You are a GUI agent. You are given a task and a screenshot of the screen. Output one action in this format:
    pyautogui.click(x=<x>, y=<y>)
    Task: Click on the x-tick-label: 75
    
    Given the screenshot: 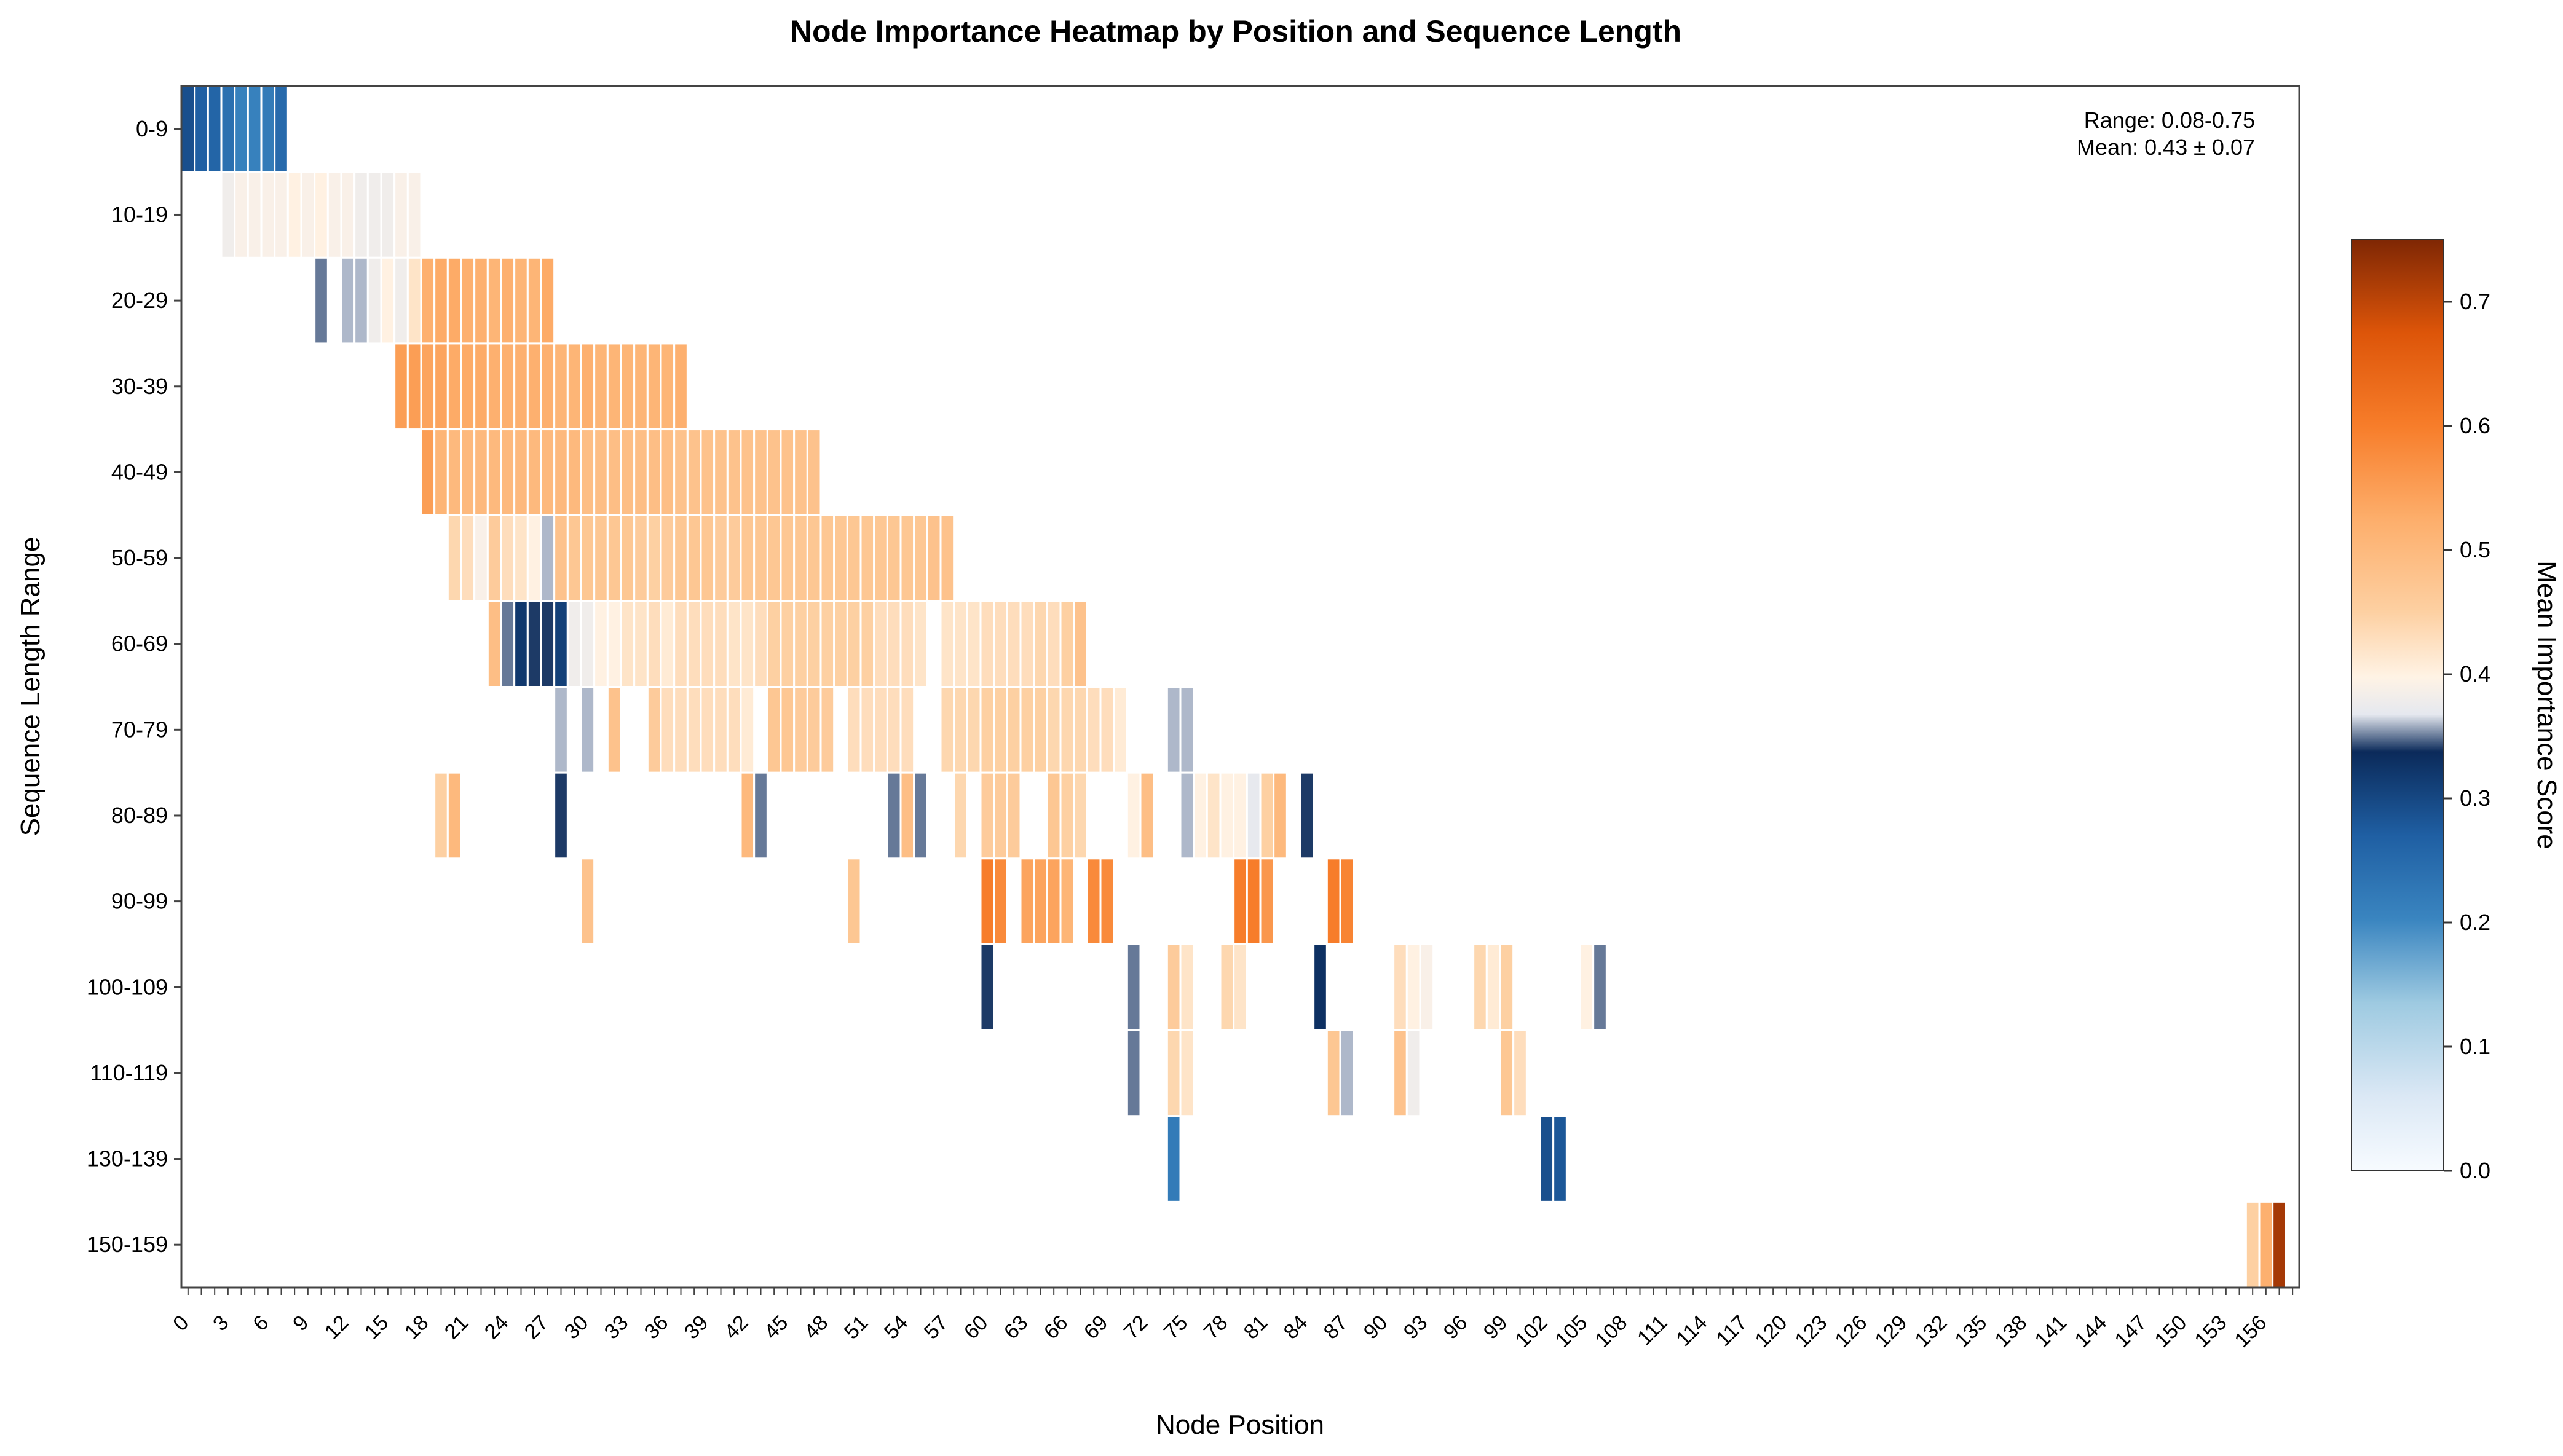 What is the action you would take?
    pyautogui.click(x=1176, y=1327)
    